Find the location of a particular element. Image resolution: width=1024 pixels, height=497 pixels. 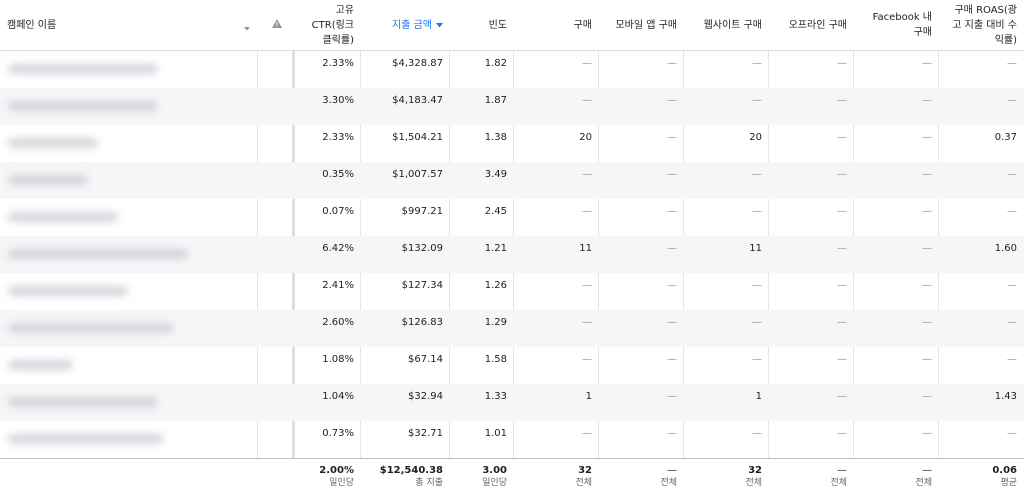

table-row: 2.41% $127.34 1.26 — — — — — — is located at coordinates (512, 291).